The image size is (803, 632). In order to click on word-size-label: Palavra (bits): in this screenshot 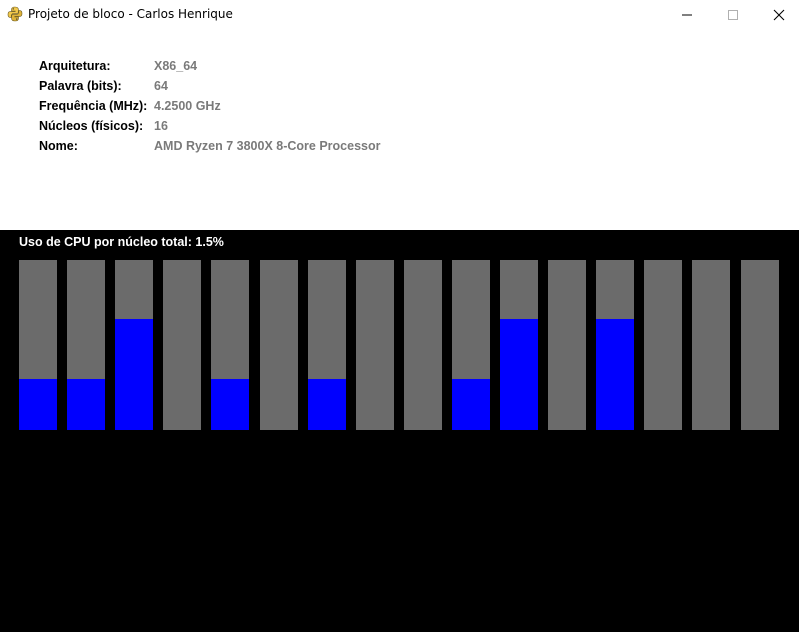, I will do `click(80, 86)`.